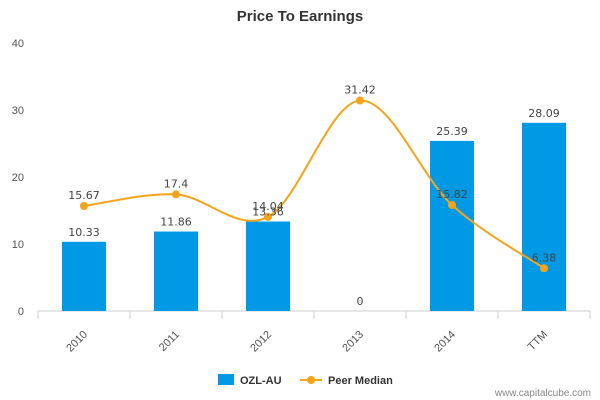 Image resolution: width=600 pixels, height=400 pixels. Describe the element at coordinates (542, 393) in the screenshot. I see `watermark: www.capitalcube.com` at that location.